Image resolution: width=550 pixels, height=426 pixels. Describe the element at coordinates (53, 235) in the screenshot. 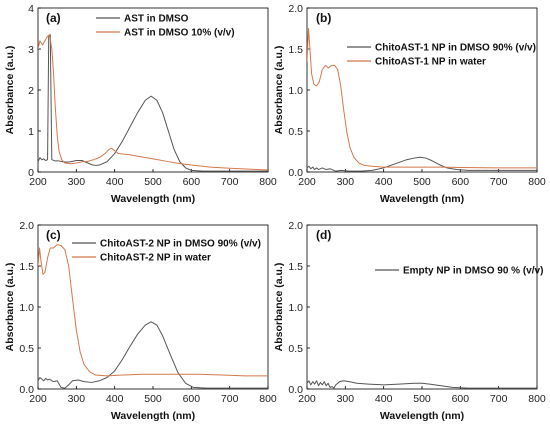

I see `panel-label: (c)` at that location.